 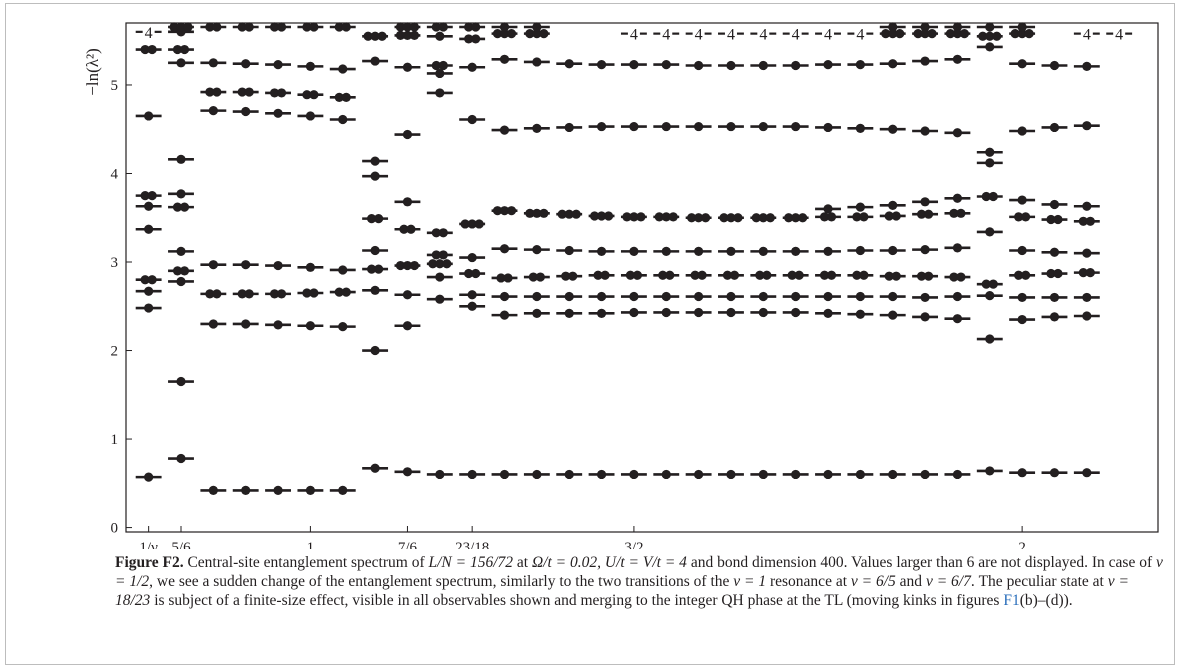 I want to click on figure-ref-link: F1, so click(x=1011, y=600).